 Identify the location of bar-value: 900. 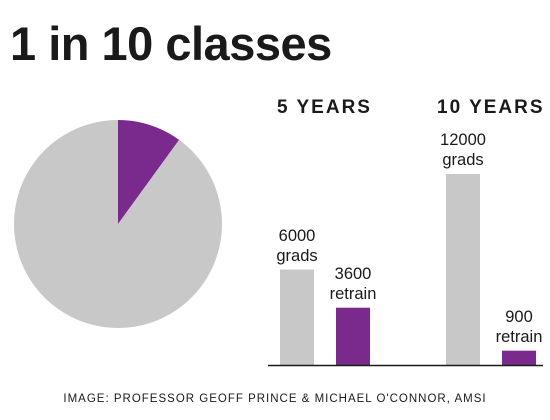
(519, 316).